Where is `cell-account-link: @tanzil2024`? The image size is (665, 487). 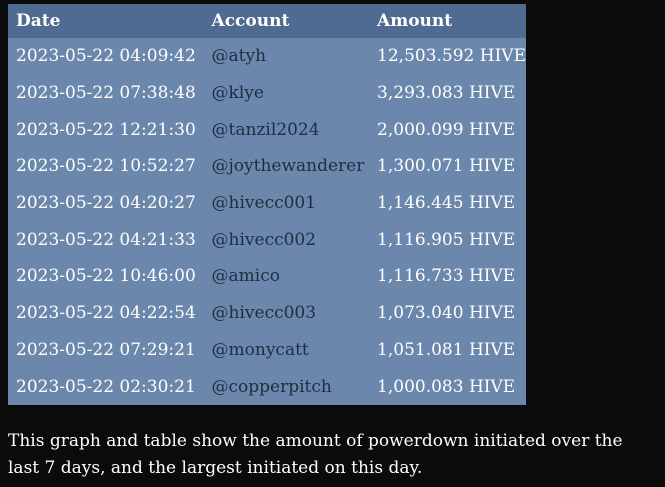 cell-account-link: @tanzil2024 is located at coordinates (265, 129).